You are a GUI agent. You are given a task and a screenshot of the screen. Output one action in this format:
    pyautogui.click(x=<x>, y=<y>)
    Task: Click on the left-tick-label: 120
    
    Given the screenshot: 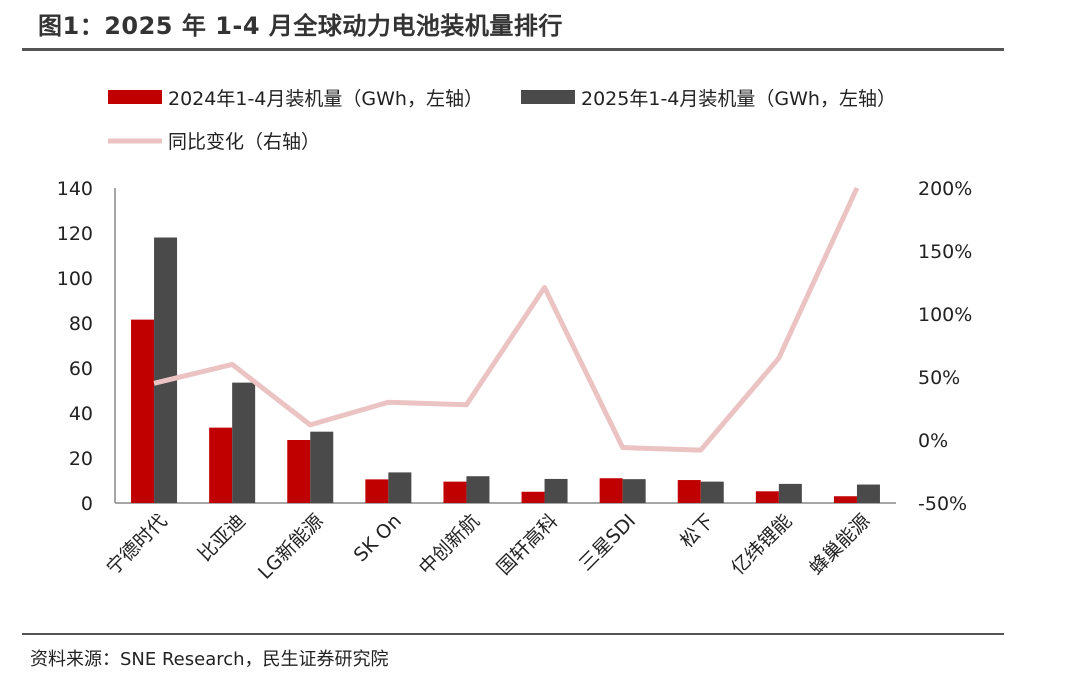 What is the action you would take?
    pyautogui.click(x=75, y=234)
    